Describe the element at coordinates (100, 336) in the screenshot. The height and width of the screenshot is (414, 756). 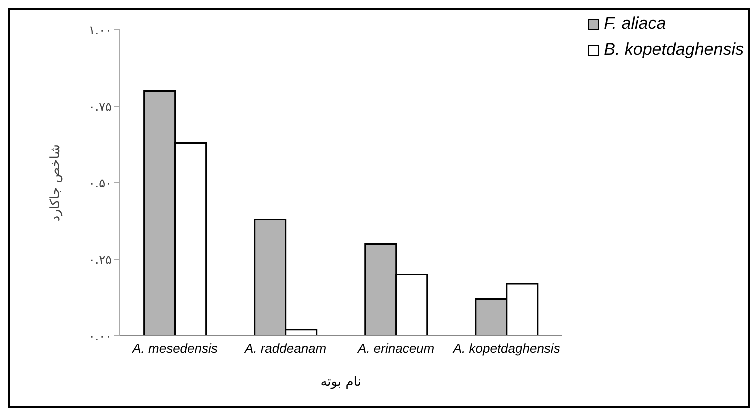
I see `y-tick-label: ۰.۰۰` at that location.